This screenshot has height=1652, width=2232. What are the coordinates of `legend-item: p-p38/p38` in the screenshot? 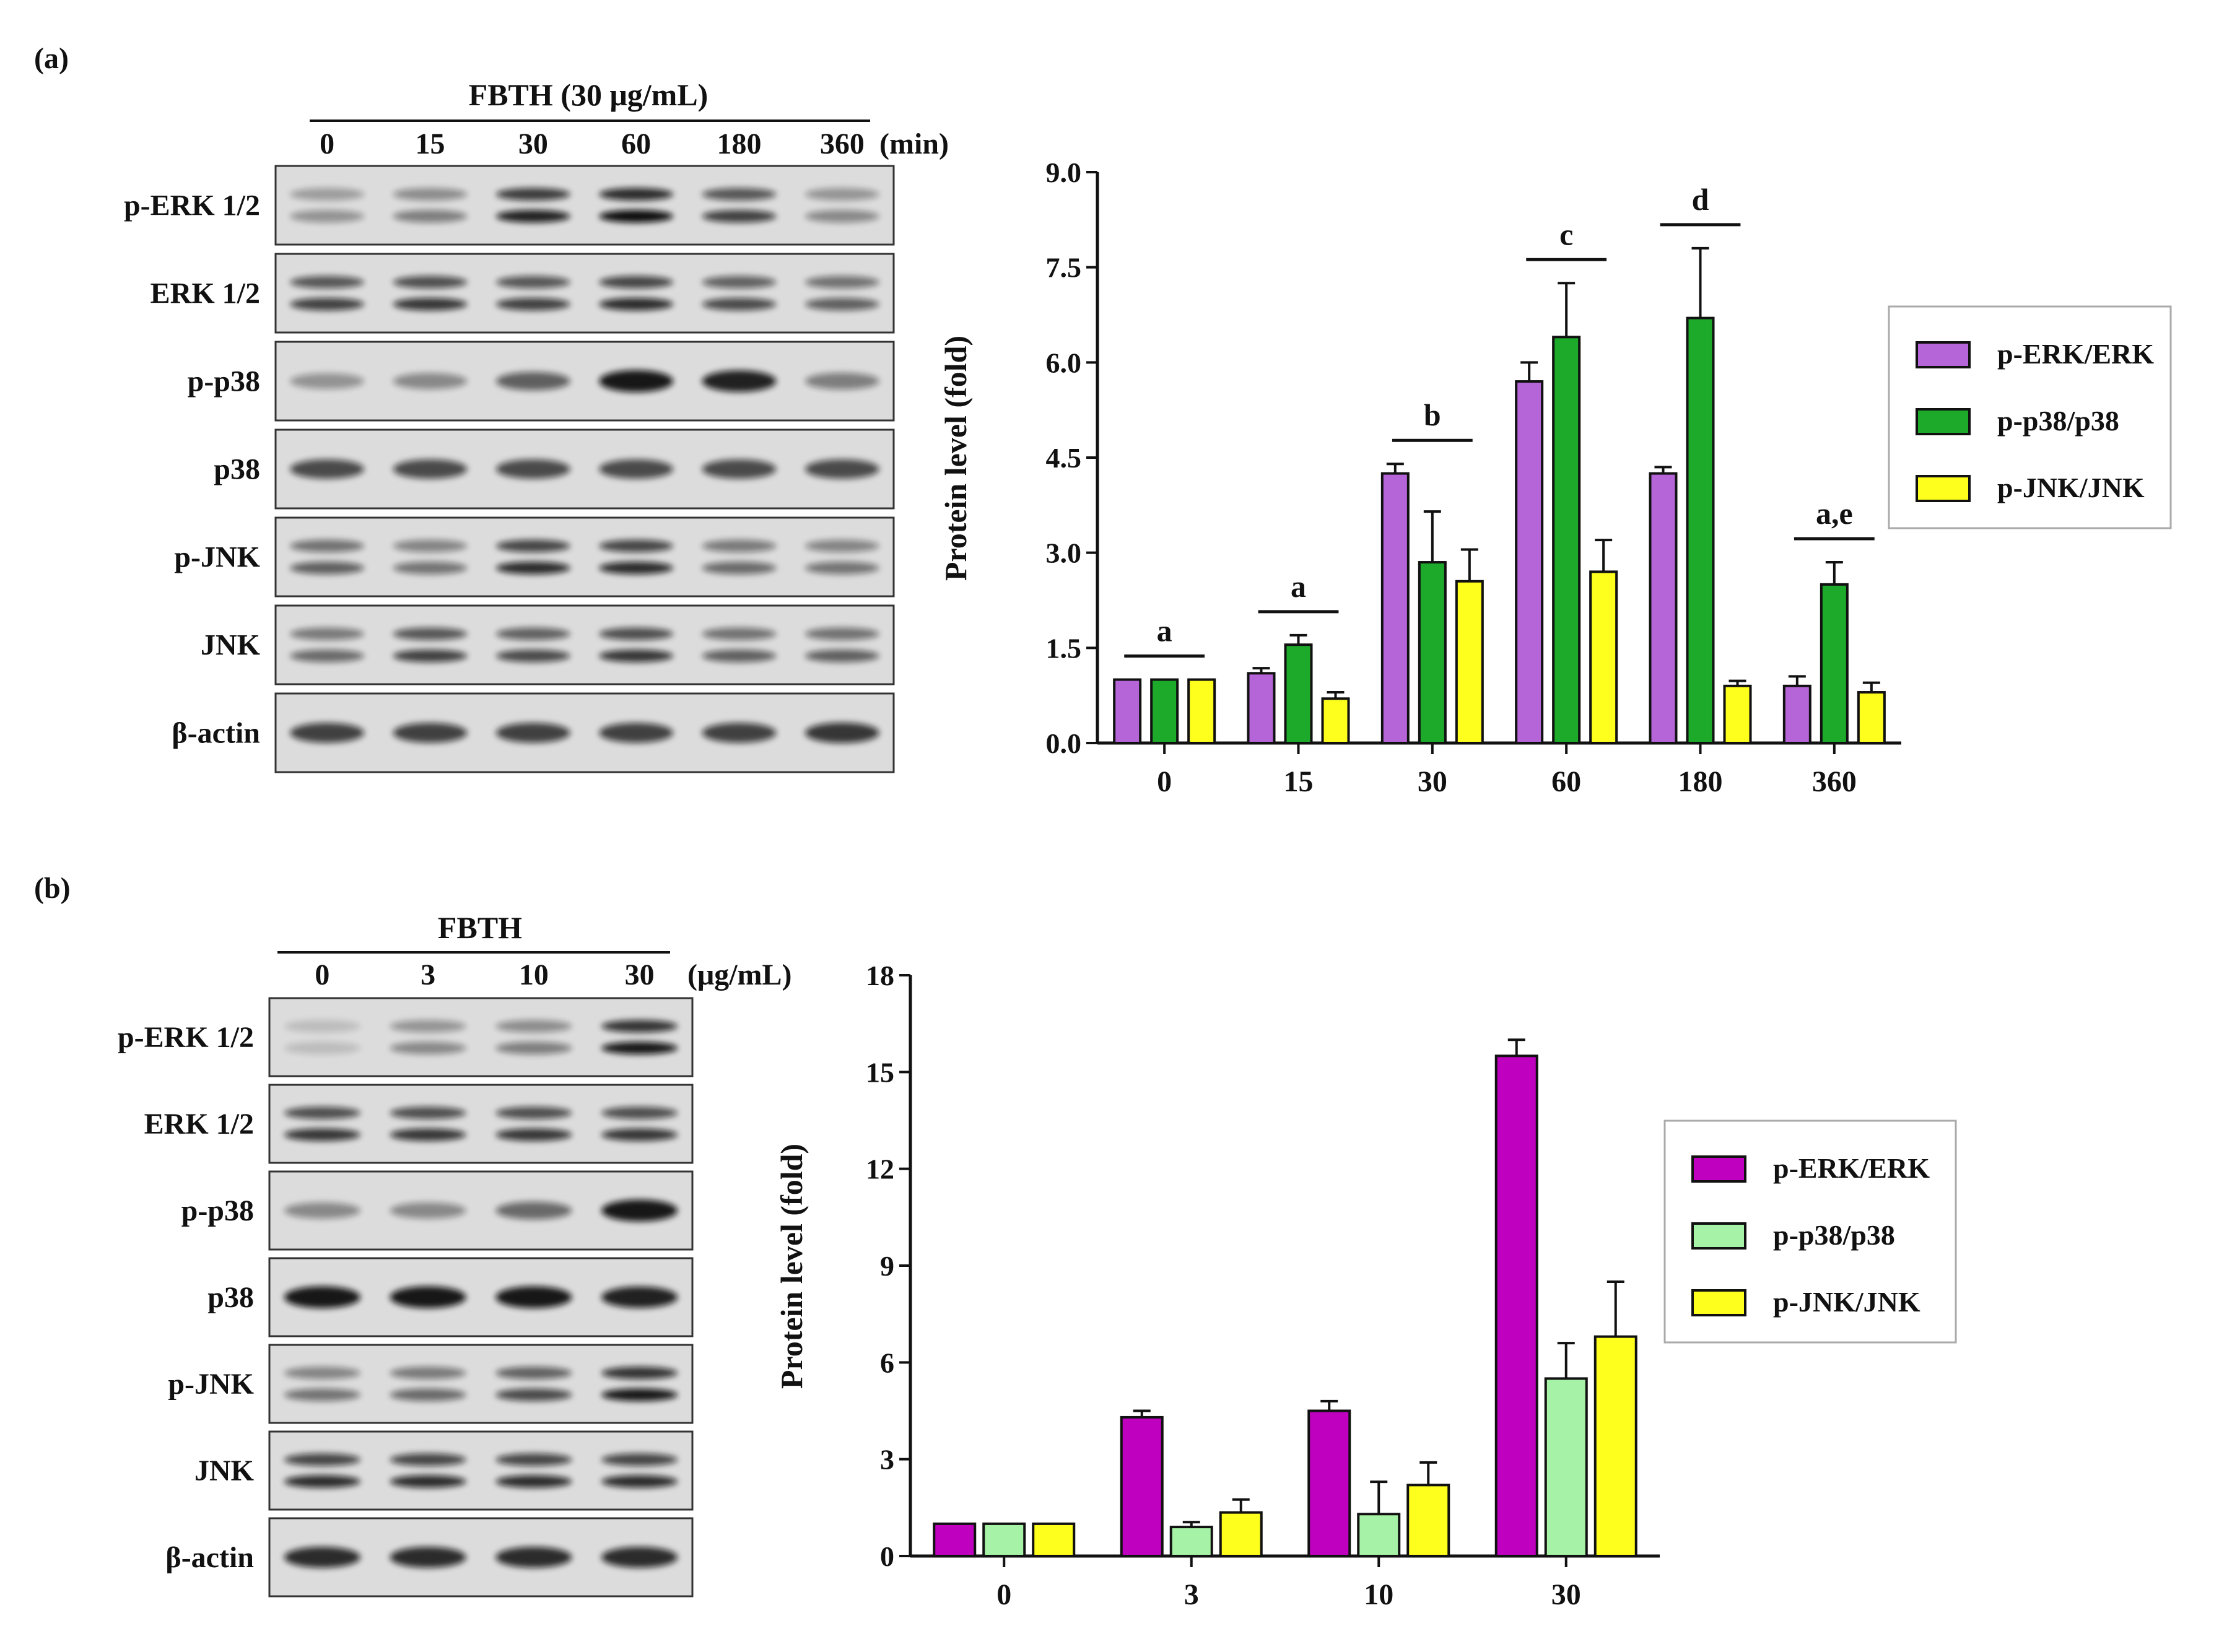 It's located at (2018, 421).